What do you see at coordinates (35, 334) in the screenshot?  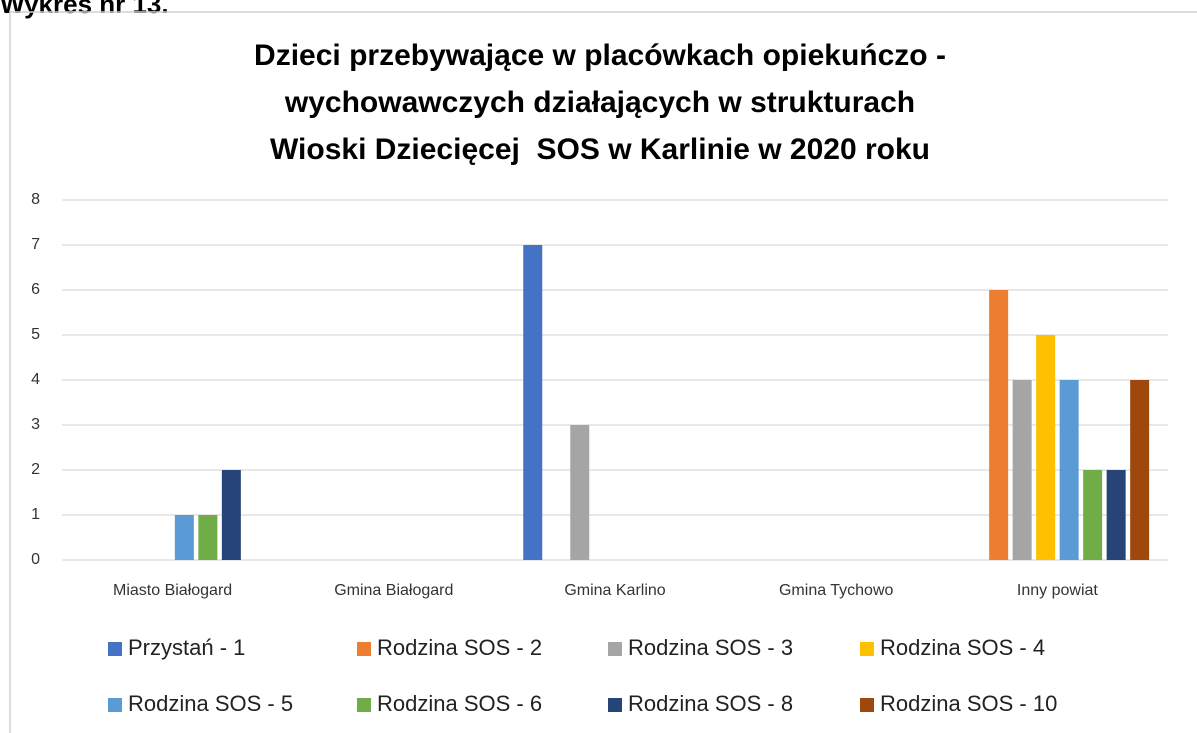 I see `y-tick-label: 5` at bounding box center [35, 334].